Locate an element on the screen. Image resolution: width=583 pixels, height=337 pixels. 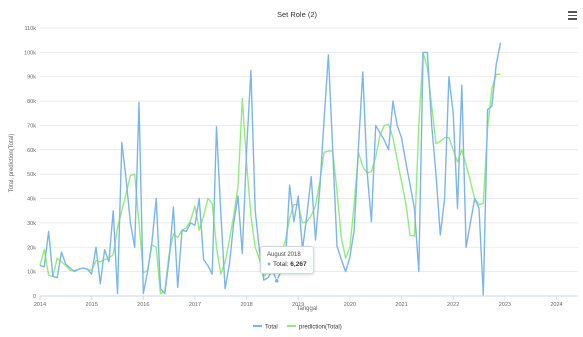
tooltip-series-name: Total is located at coordinates (279, 264).